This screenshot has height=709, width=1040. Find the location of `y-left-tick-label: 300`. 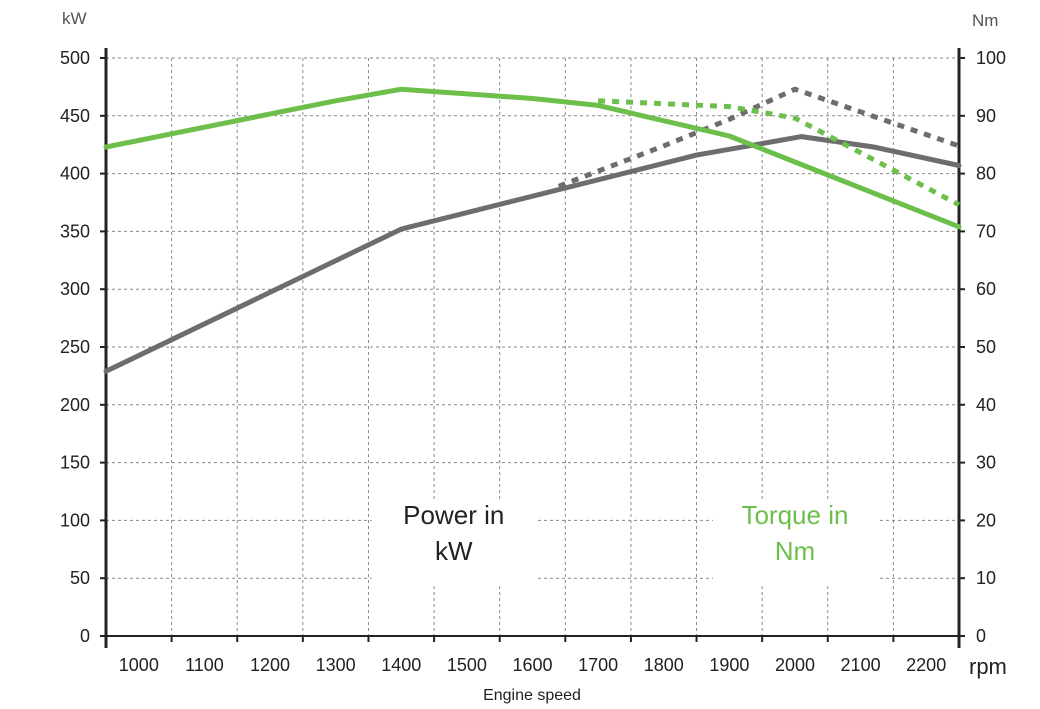

y-left-tick-label: 300 is located at coordinates (75, 289).